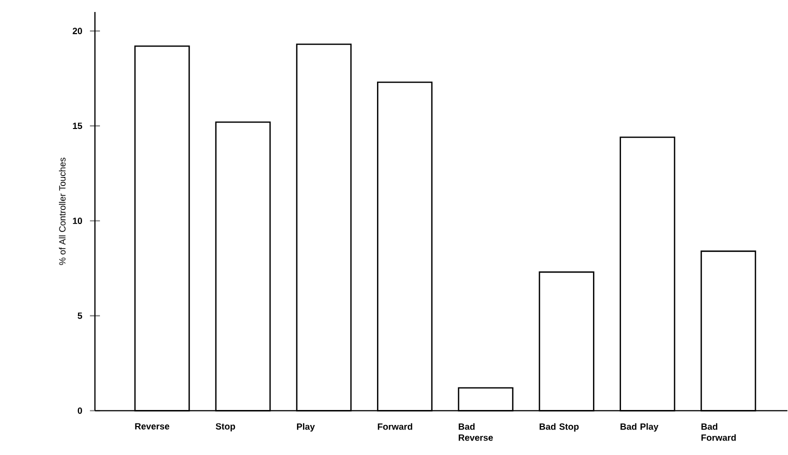  Describe the element at coordinates (80, 316) in the screenshot. I see `y-tick-label: 5` at that location.